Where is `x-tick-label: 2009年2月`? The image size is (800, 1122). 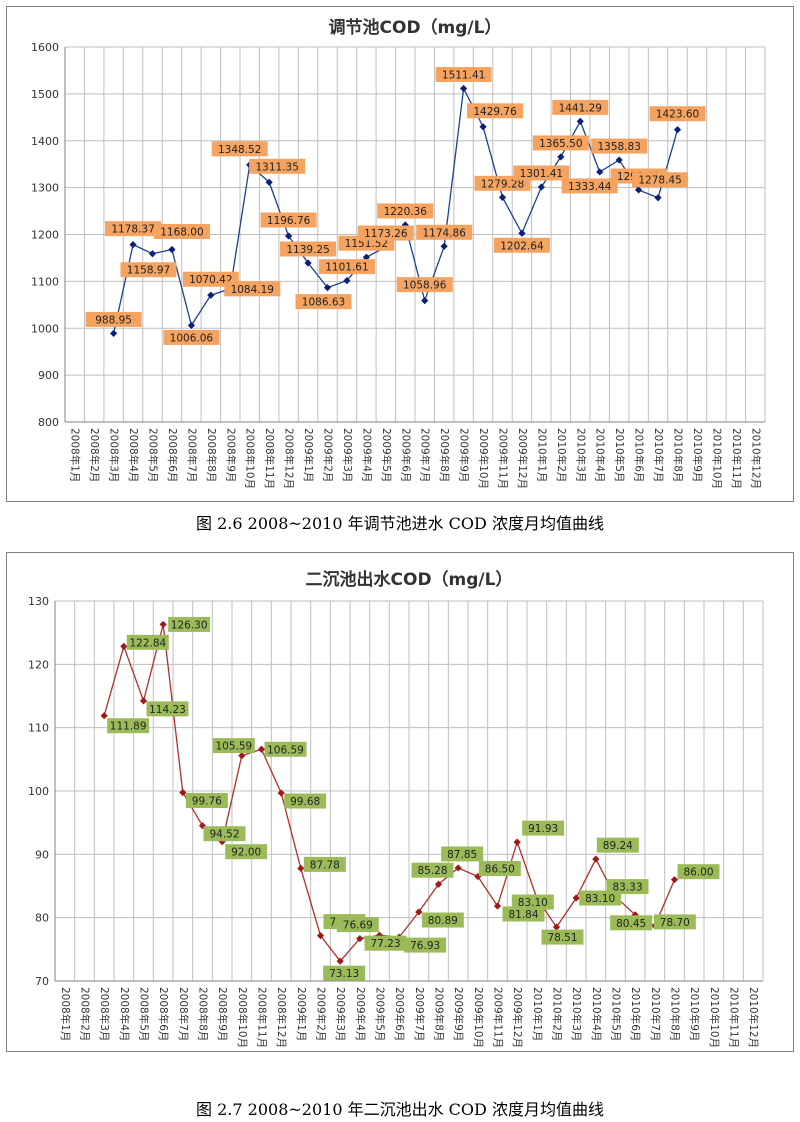
x-tick-label: 2009年2月 is located at coordinates (321, 1014).